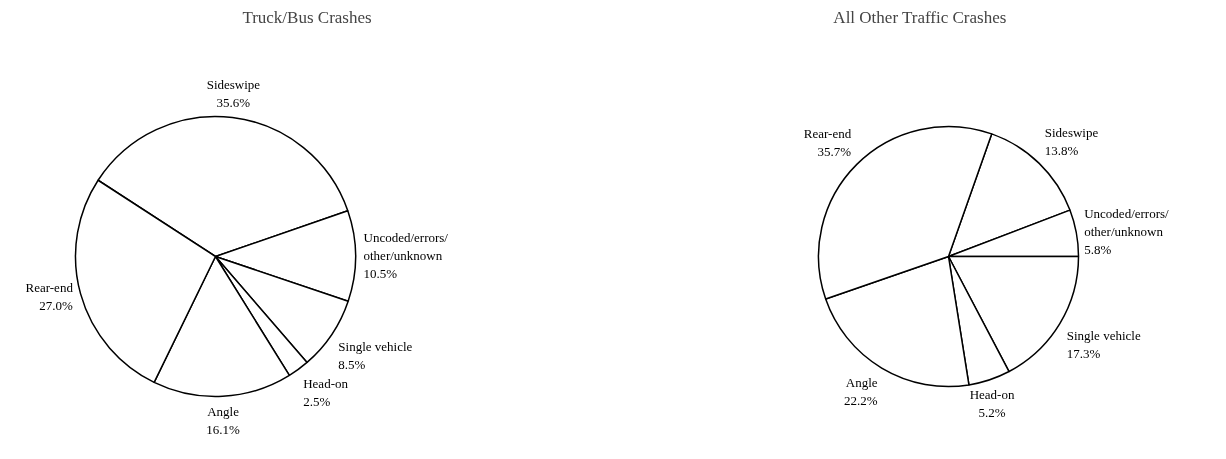 This screenshot has height=459, width=1226. I want to click on data-label: 10.5%, so click(380, 274).